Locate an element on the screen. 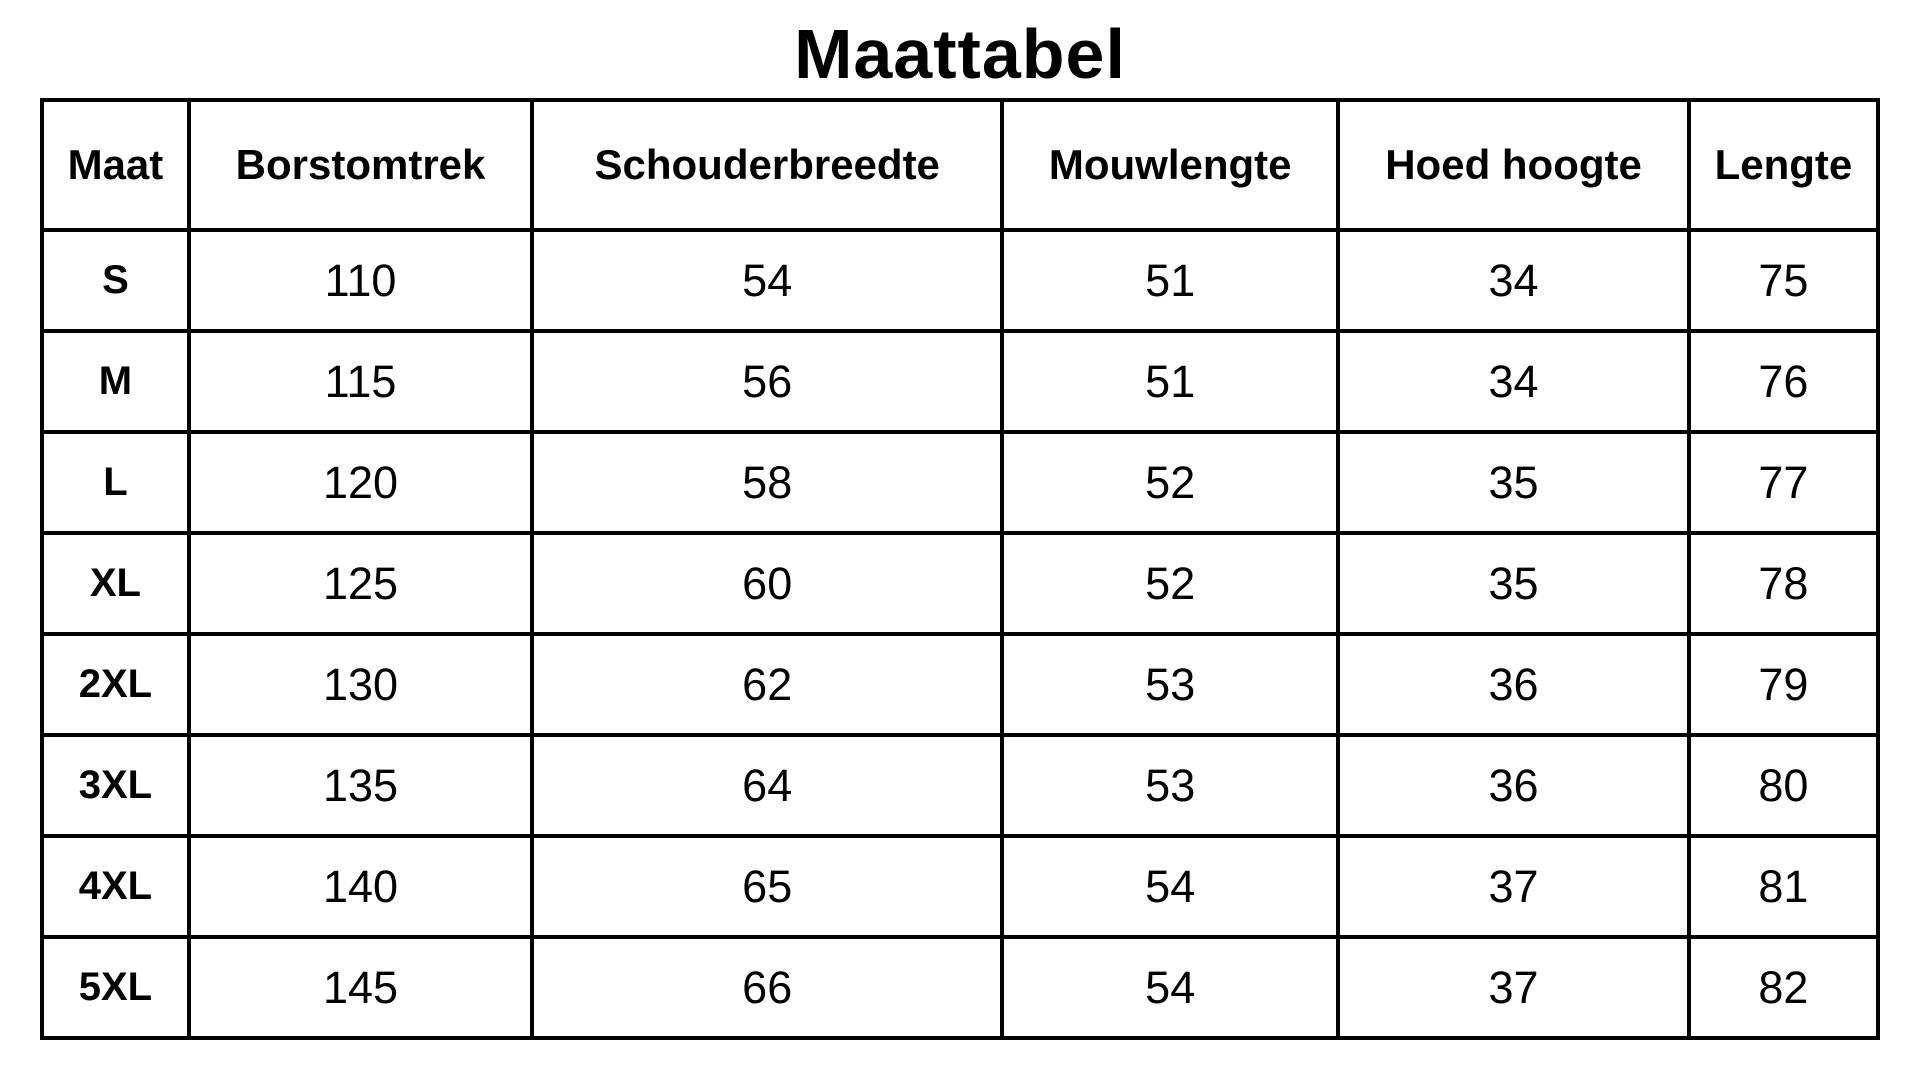 This screenshot has width=1920, height=1080. measurement-cell: 135 is located at coordinates (360, 785).